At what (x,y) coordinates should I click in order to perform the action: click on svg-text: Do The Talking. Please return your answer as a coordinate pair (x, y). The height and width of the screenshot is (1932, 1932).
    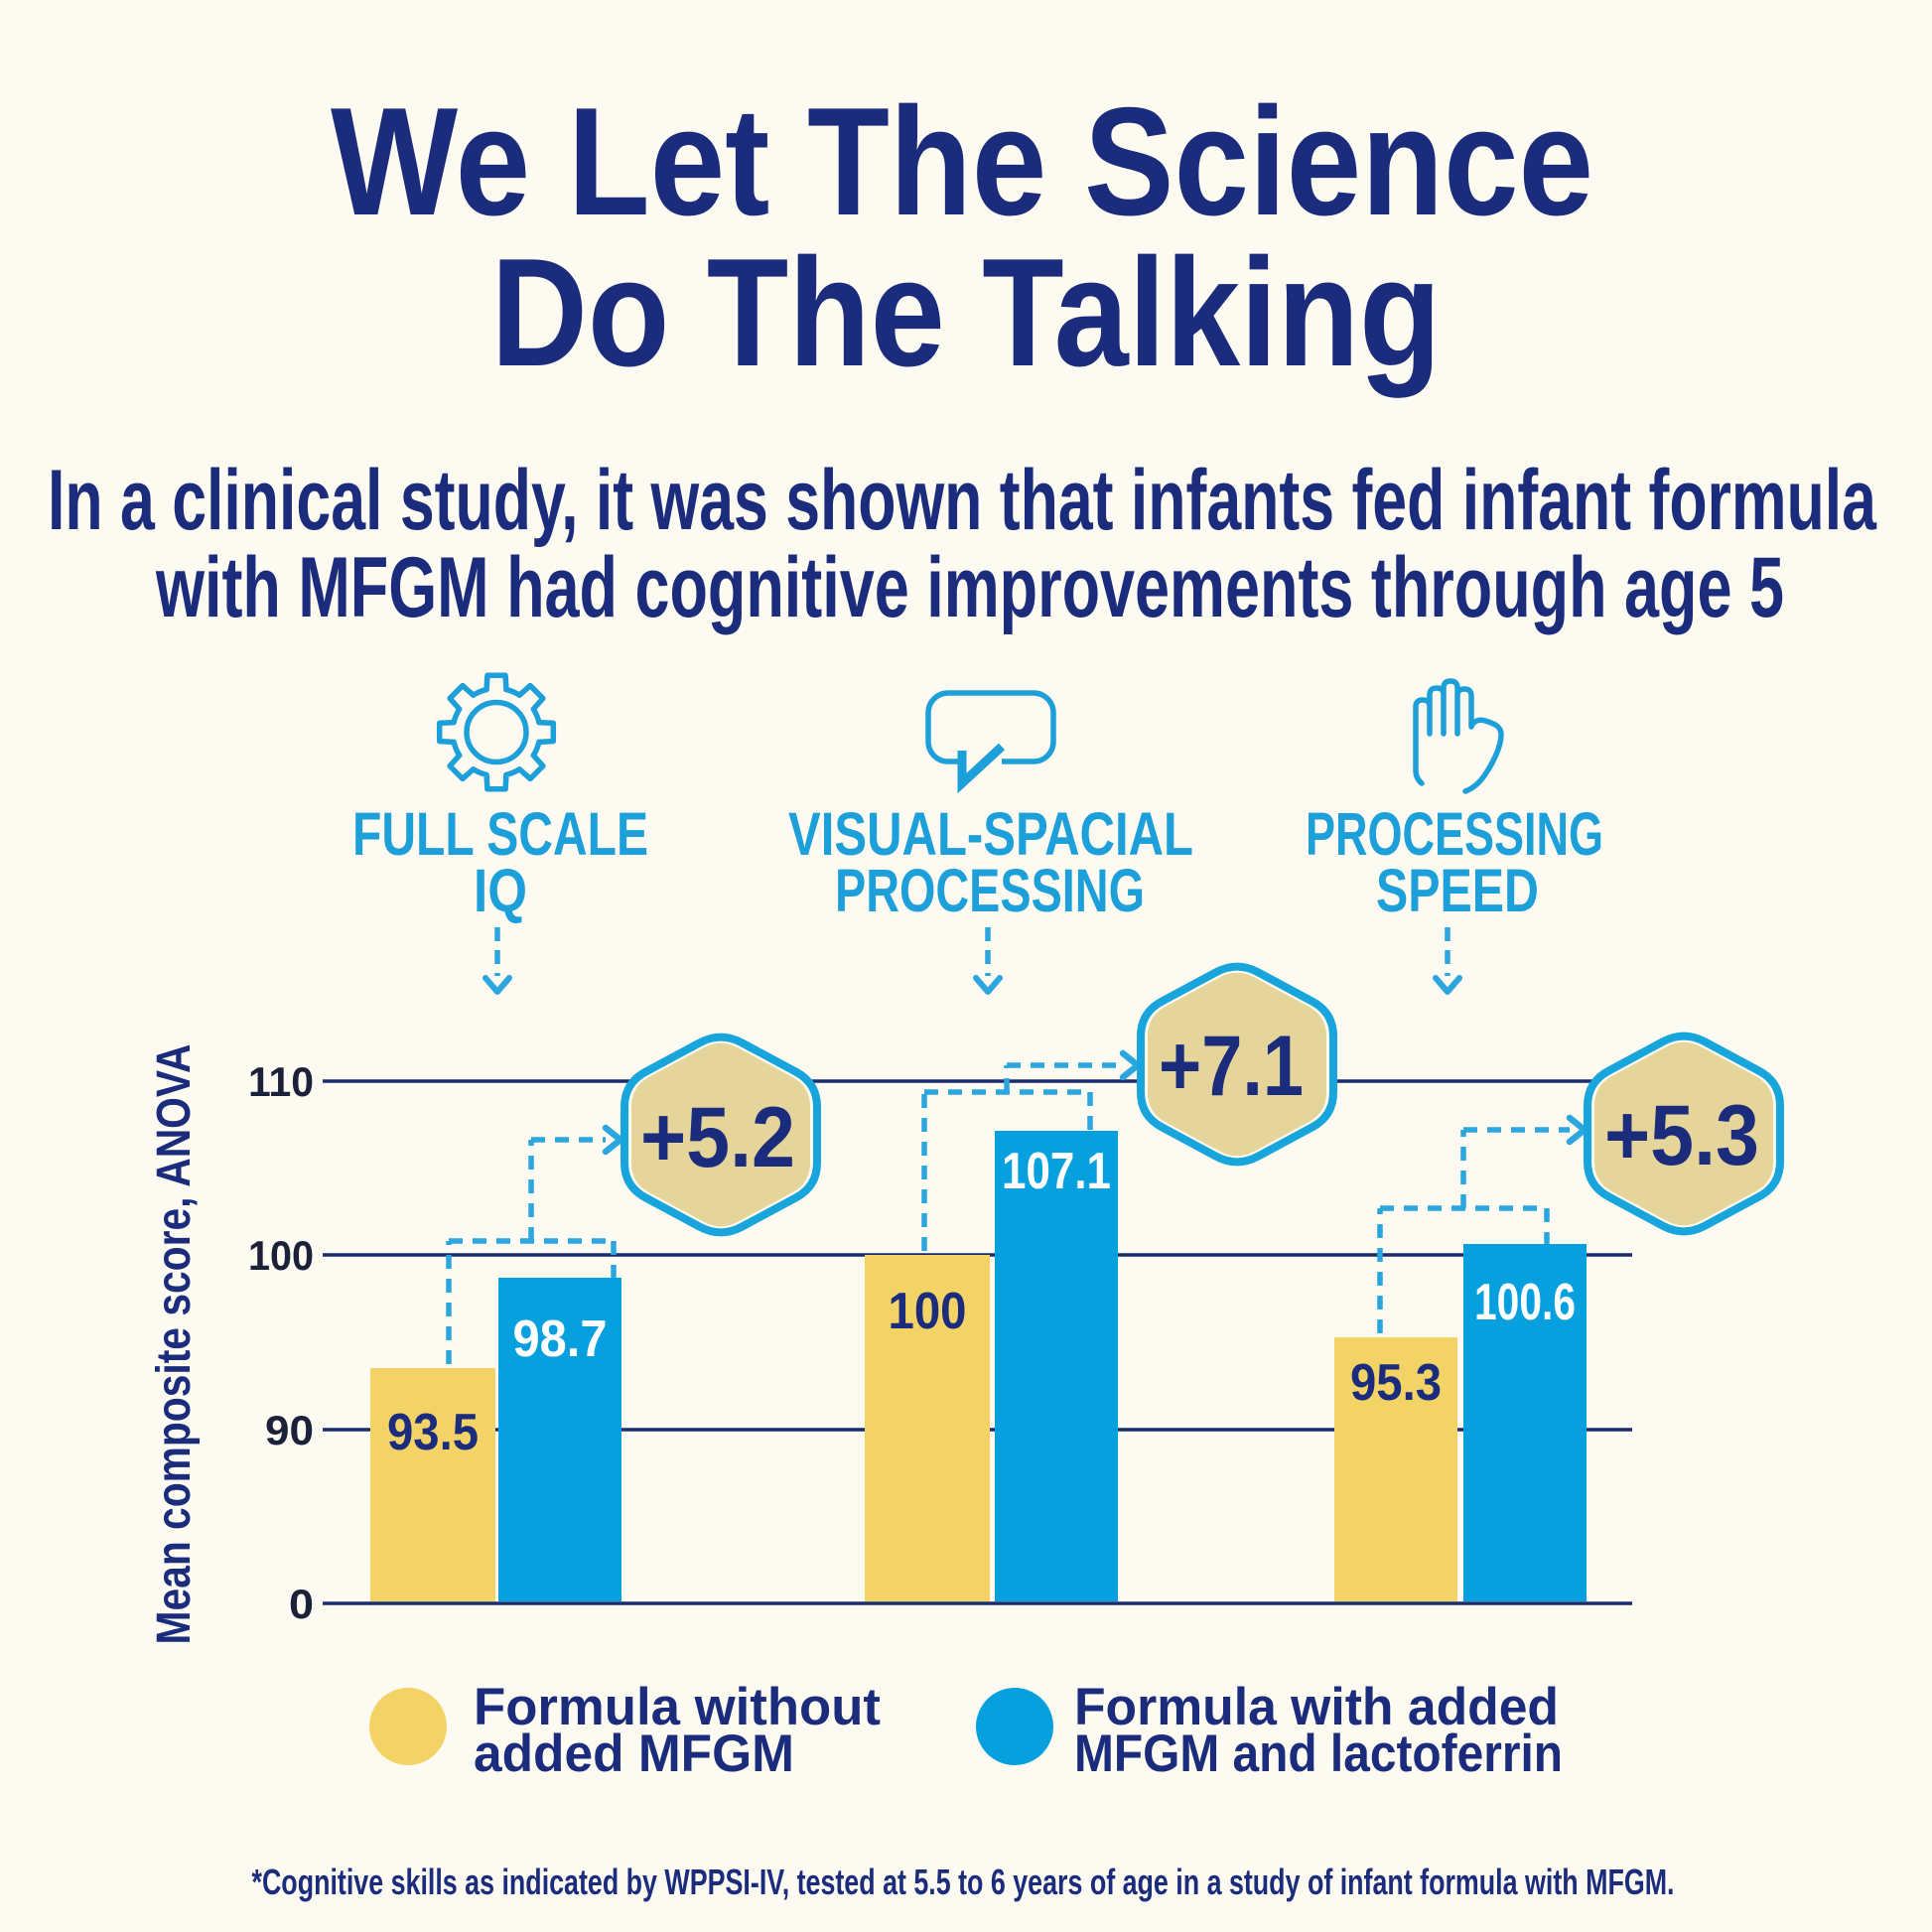
    Looking at the image, I should click on (967, 312).